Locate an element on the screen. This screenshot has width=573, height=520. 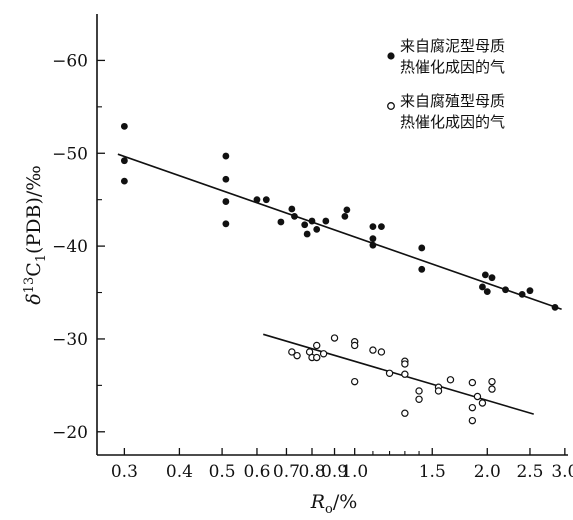
legend-label-sapropelic-line2: 热催化成因的气 is located at coordinates (452, 67).